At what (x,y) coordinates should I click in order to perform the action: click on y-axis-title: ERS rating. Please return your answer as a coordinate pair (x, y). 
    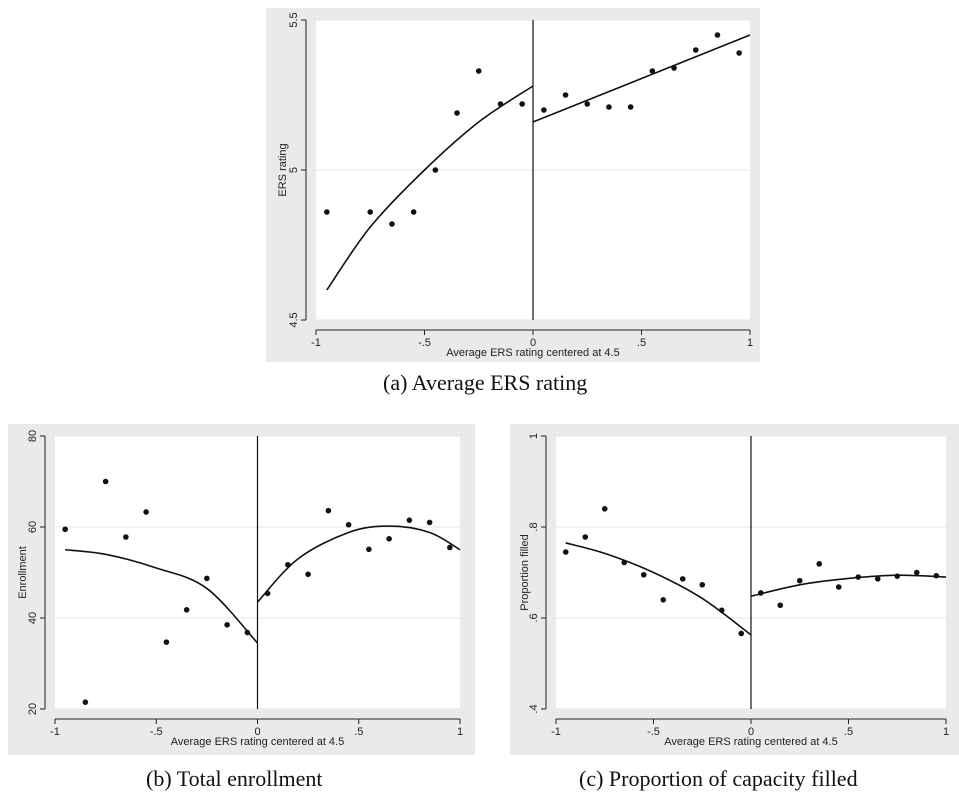
    Looking at the image, I should click on (283, 169).